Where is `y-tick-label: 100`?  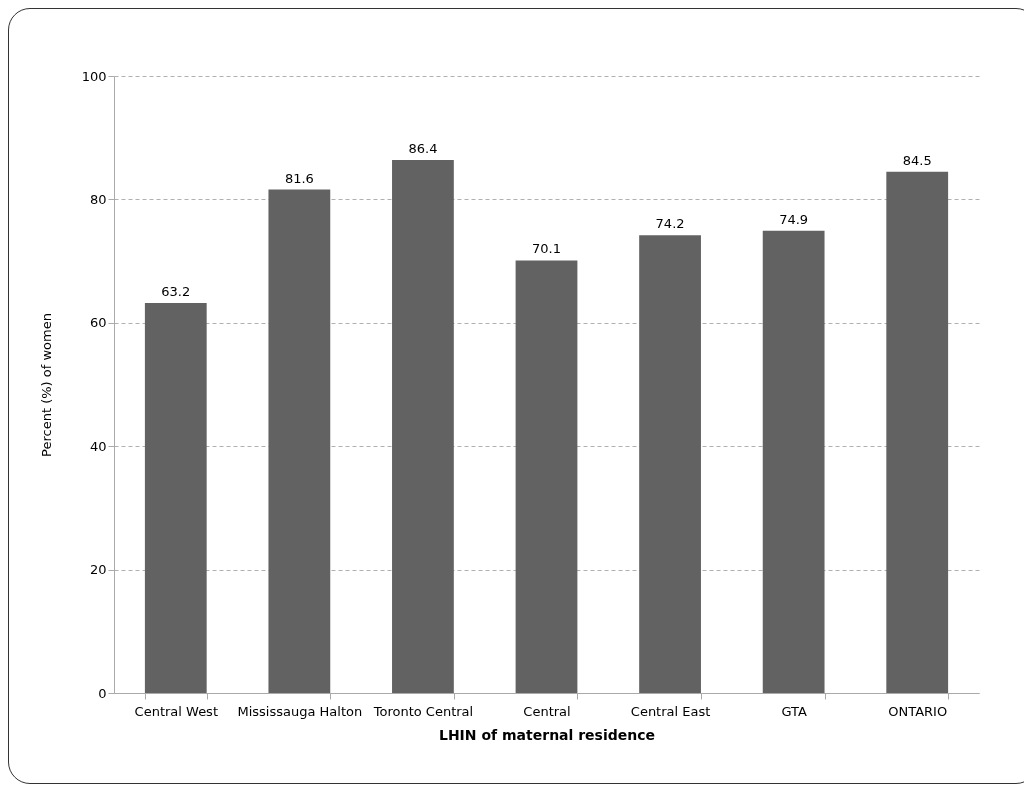 y-tick-label: 100 is located at coordinates (94, 76).